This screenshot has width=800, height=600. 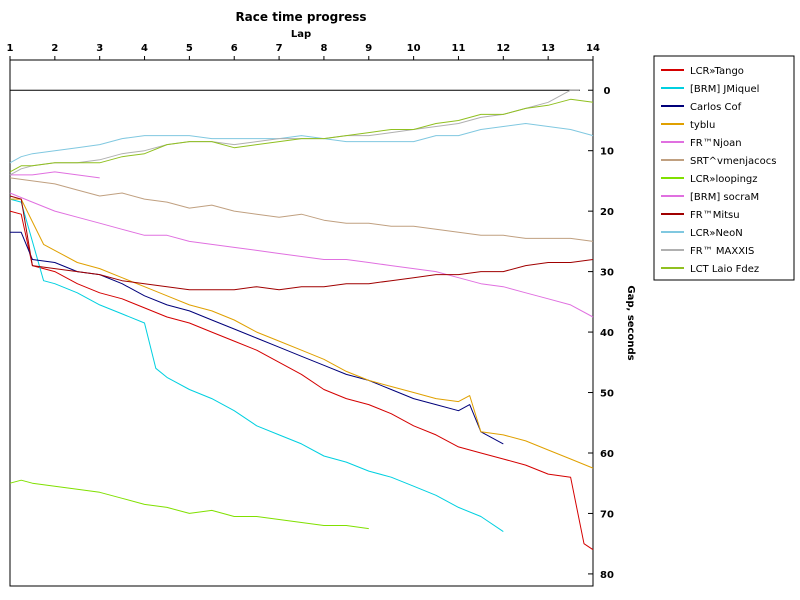 What do you see at coordinates (503, 48) in the screenshot?
I see `x-tick-label: 12` at bounding box center [503, 48].